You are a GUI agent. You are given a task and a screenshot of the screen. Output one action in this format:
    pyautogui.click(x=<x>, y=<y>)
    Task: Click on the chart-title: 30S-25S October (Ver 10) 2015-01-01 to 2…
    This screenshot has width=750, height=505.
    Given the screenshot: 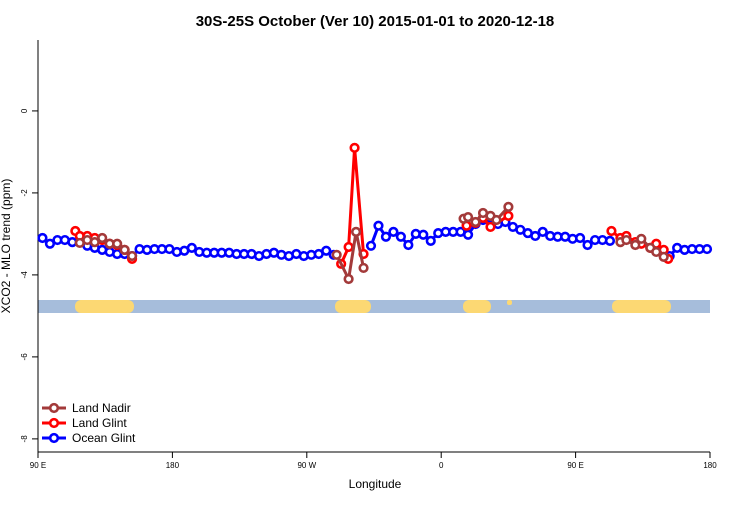 What is the action you would take?
    pyautogui.click(x=375, y=21)
    